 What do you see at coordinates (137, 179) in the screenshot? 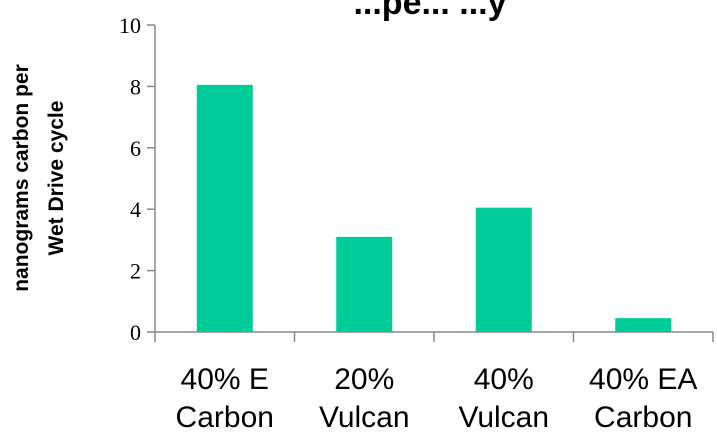
I see `y-ticks: 0 2 4 6 8 10` at bounding box center [137, 179].